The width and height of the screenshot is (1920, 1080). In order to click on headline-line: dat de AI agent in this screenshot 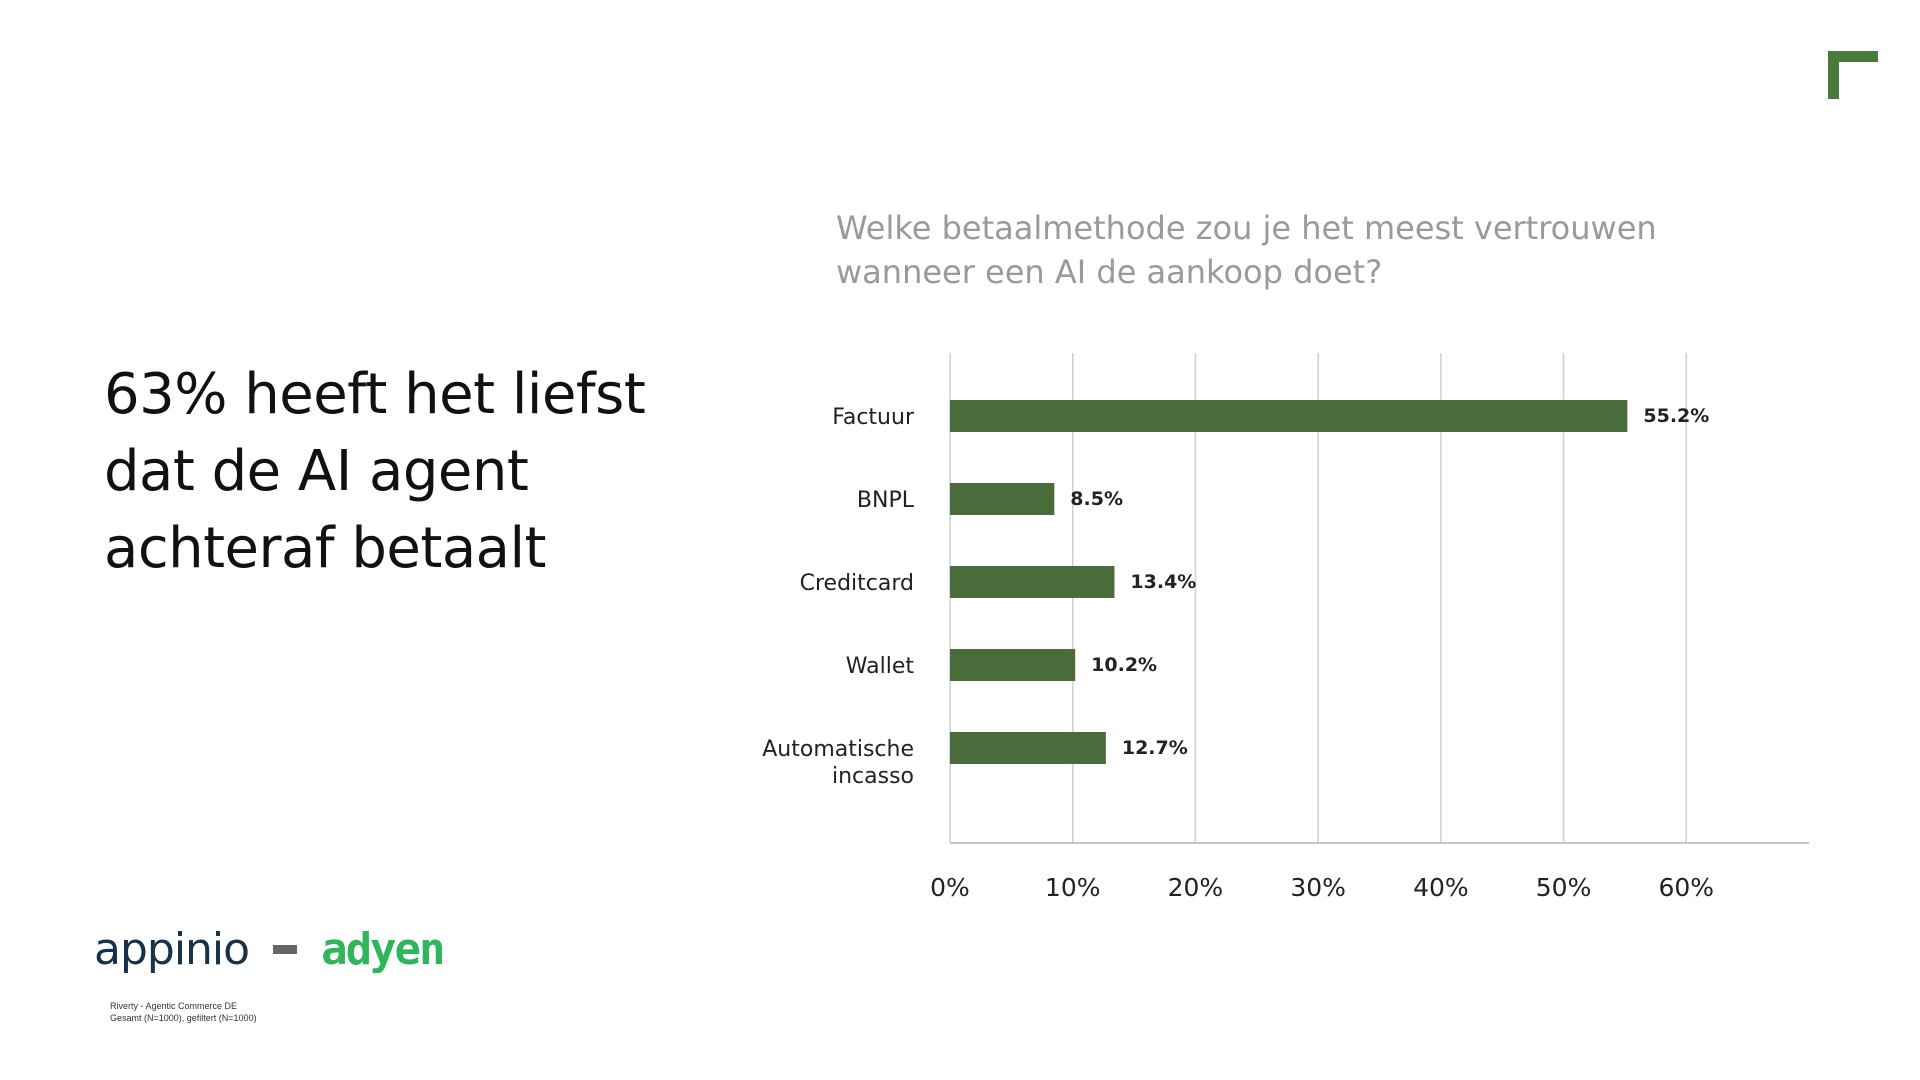, I will do `click(316, 471)`.